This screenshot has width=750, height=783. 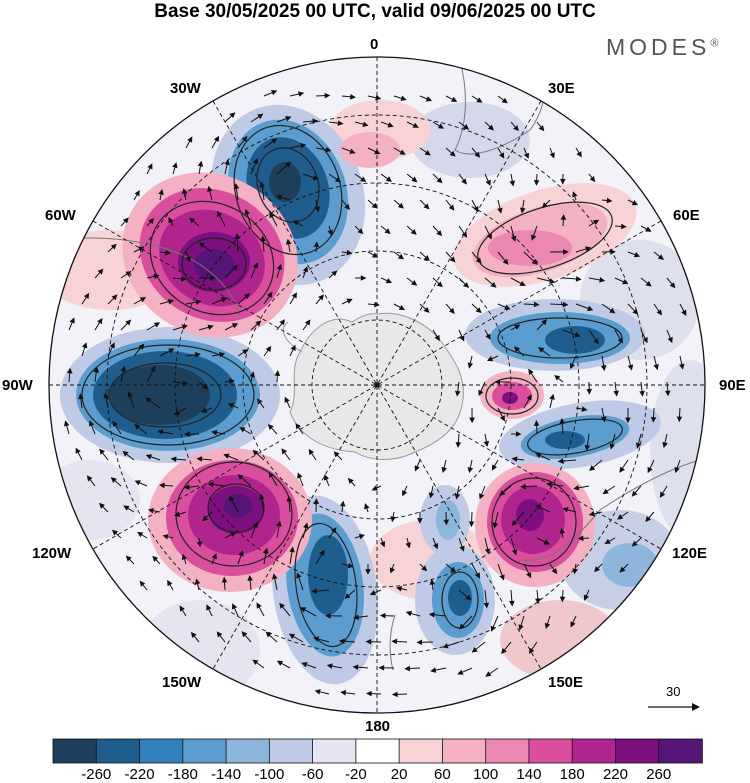 I want to click on anomaly-negative-165e, so click(x=455, y=600).